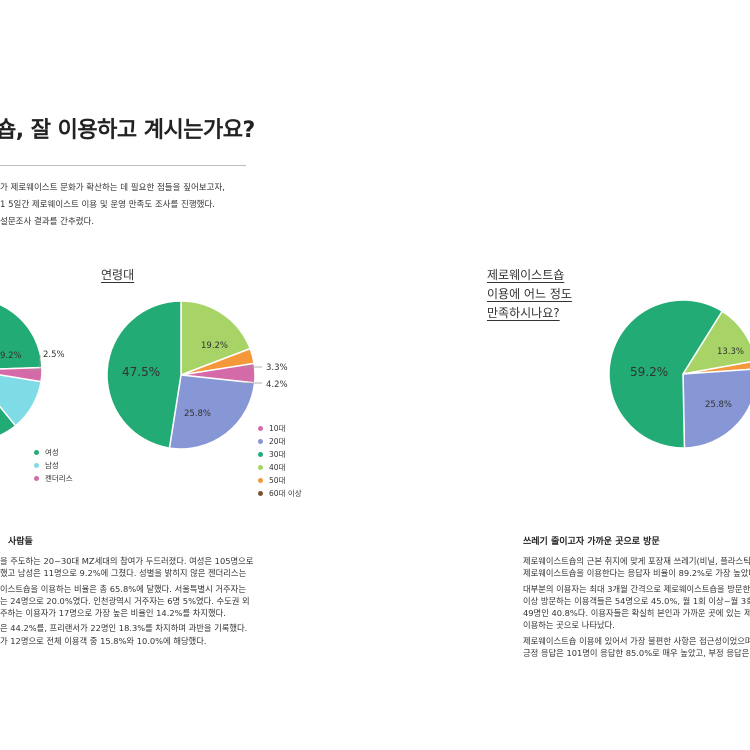 This screenshot has height=750, width=750. Describe the element at coordinates (715, 343) in the screenshot. I see `satisfied-somewhat-slice` at that location.